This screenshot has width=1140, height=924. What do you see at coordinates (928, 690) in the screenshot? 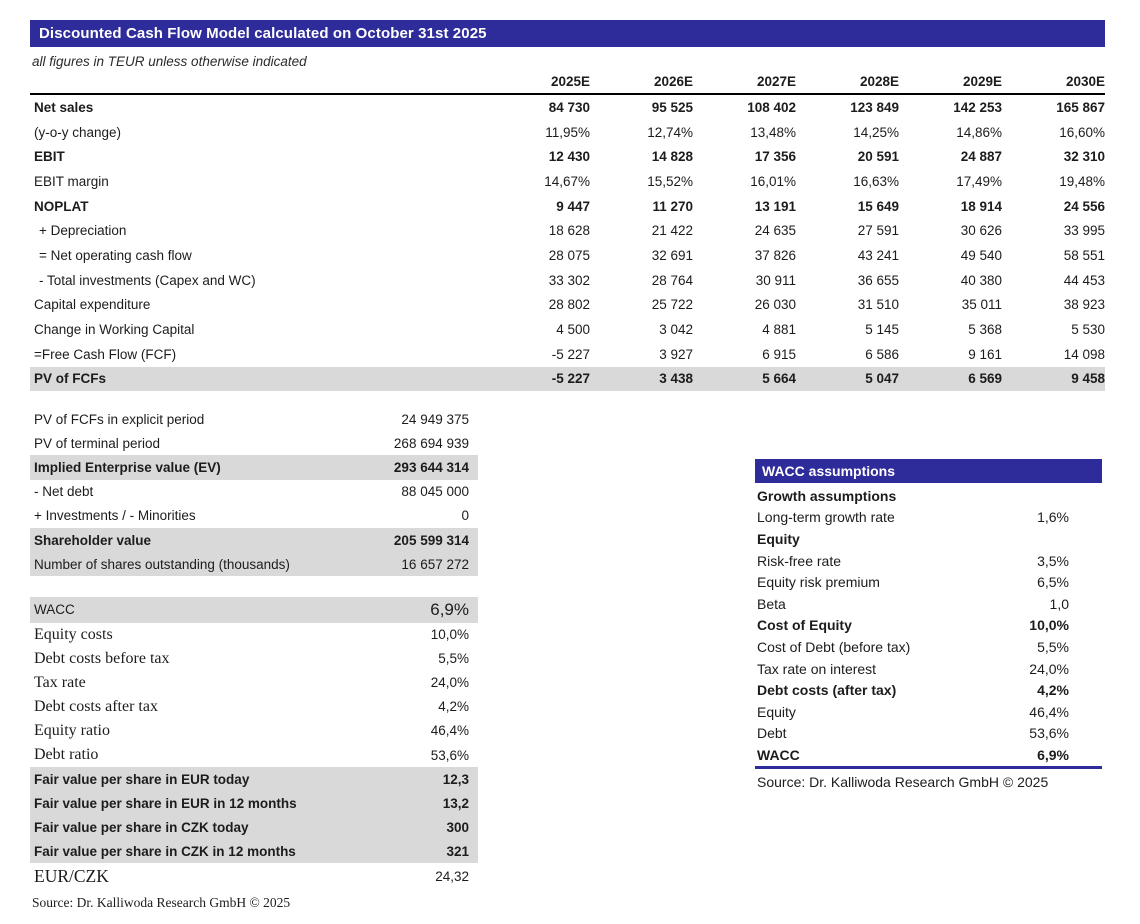
I see `assumption-row: Debt costs (after tax) 4,2%` at bounding box center [928, 690].